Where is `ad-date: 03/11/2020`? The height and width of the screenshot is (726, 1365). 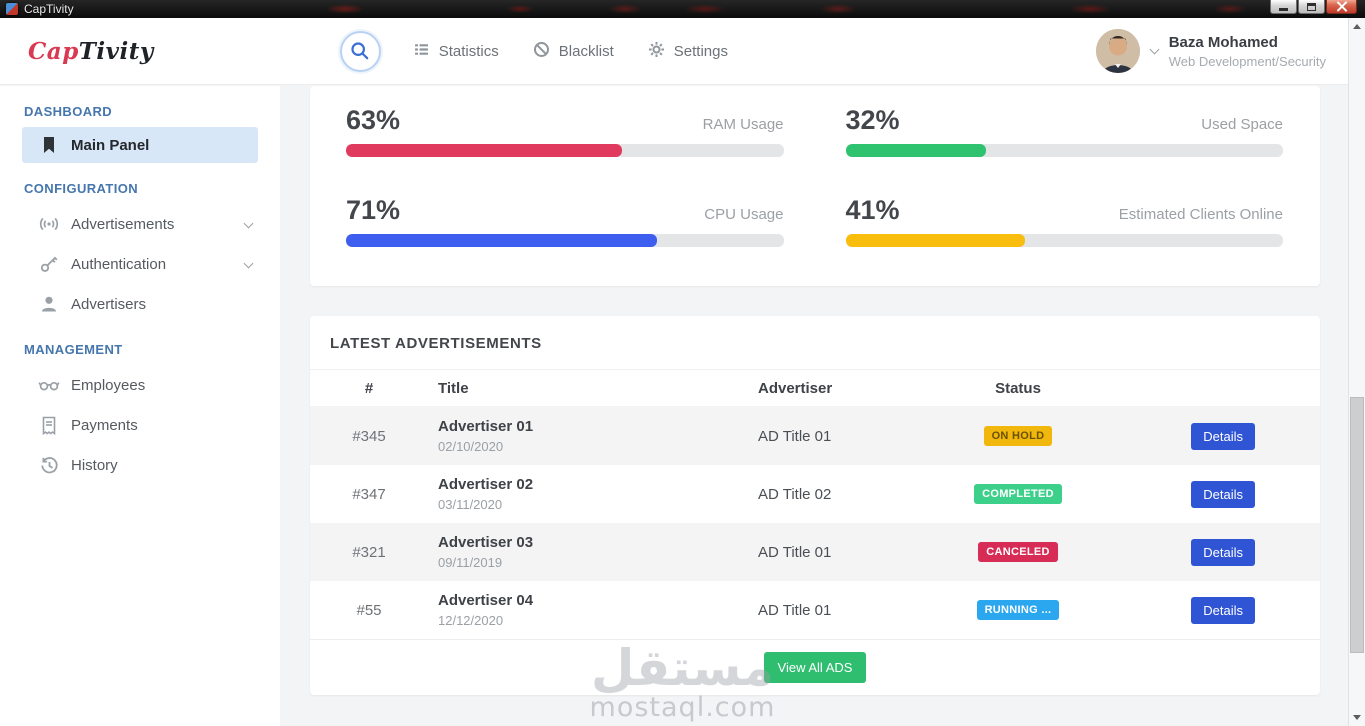 ad-date: 03/11/2020 is located at coordinates (470, 504).